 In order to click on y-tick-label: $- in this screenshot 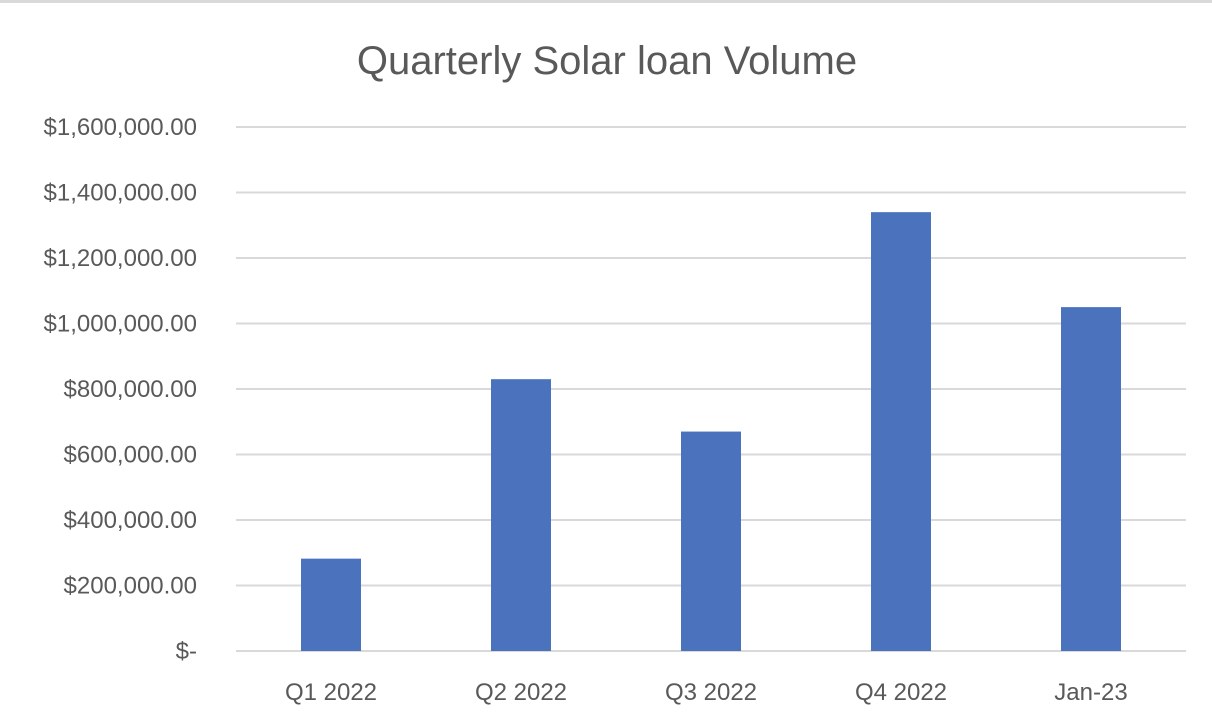, I will do `click(186, 651)`.